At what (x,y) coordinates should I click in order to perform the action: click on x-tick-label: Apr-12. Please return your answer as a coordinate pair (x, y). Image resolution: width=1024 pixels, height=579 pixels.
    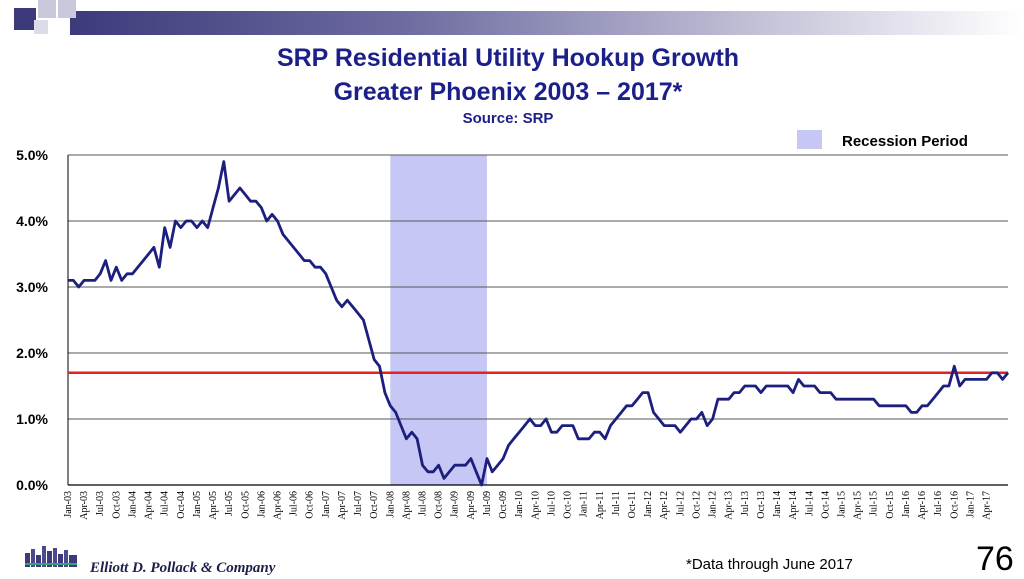
    Looking at the image, I should click on (664, 505).